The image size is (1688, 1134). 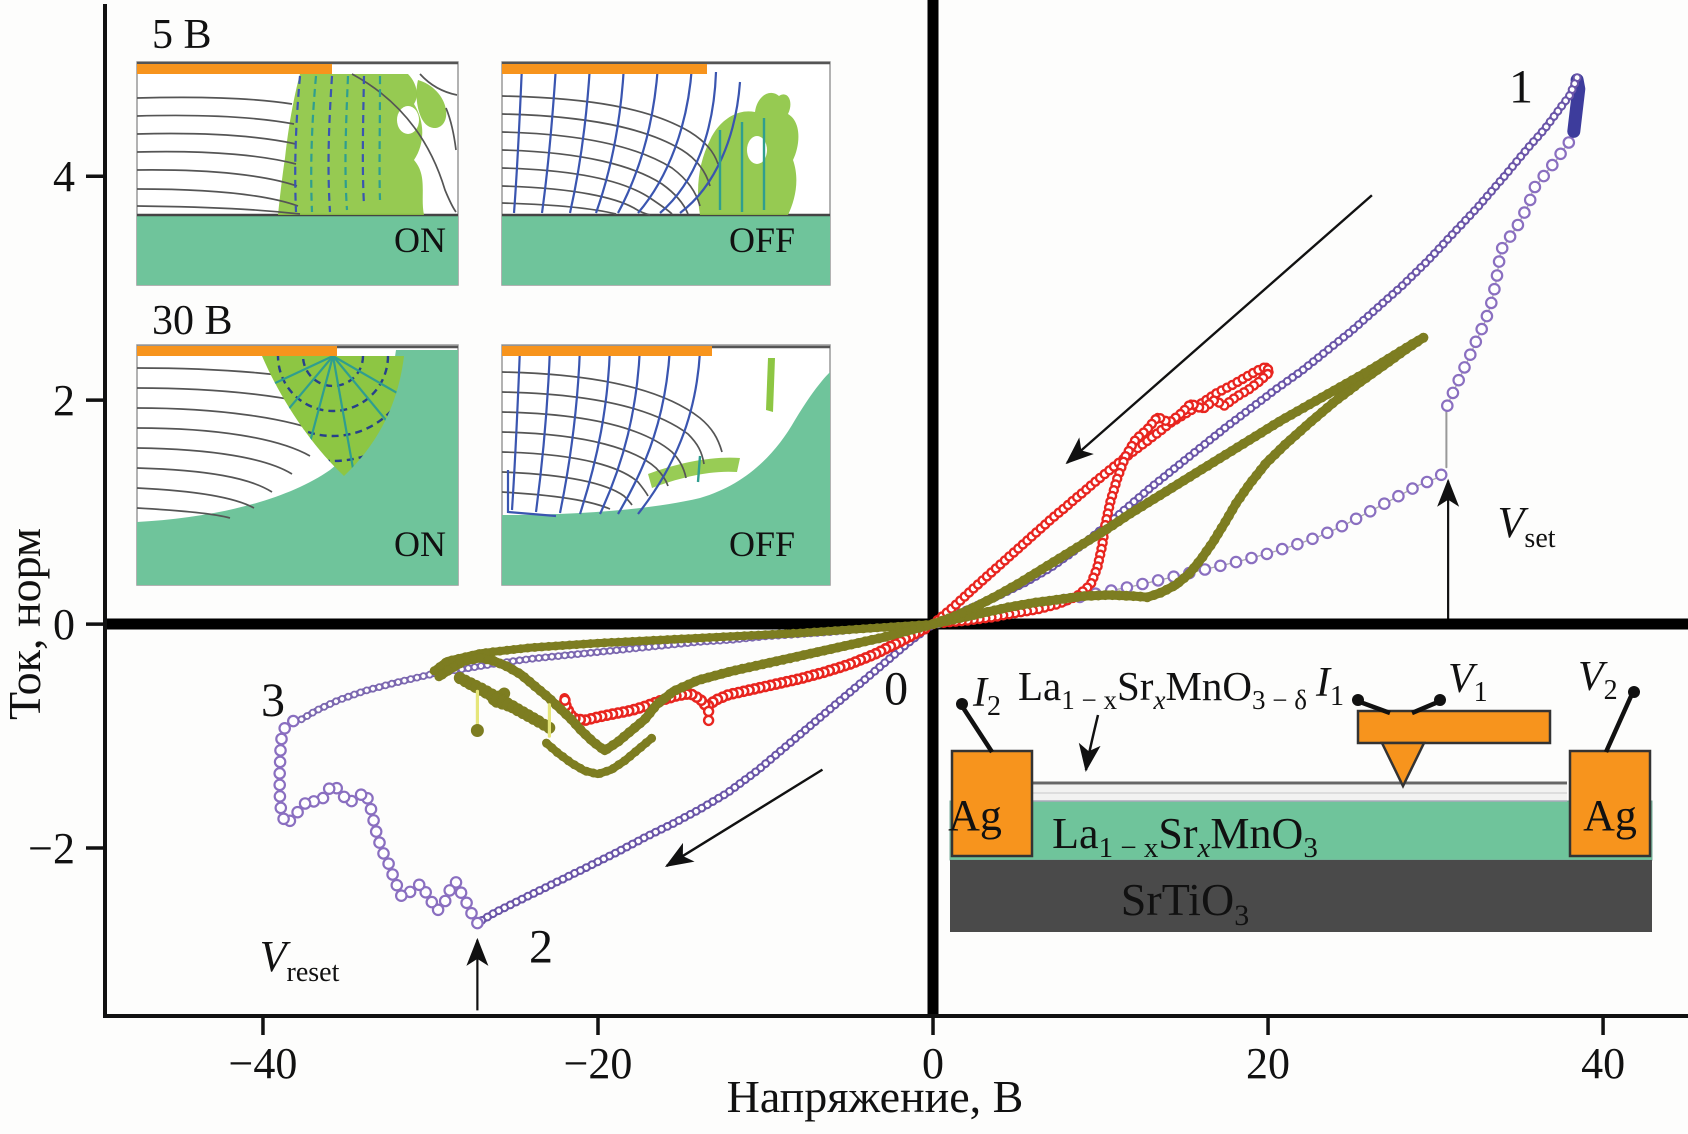 I want to click on series-purple-reset-jagged, so click(x=378, y=822).